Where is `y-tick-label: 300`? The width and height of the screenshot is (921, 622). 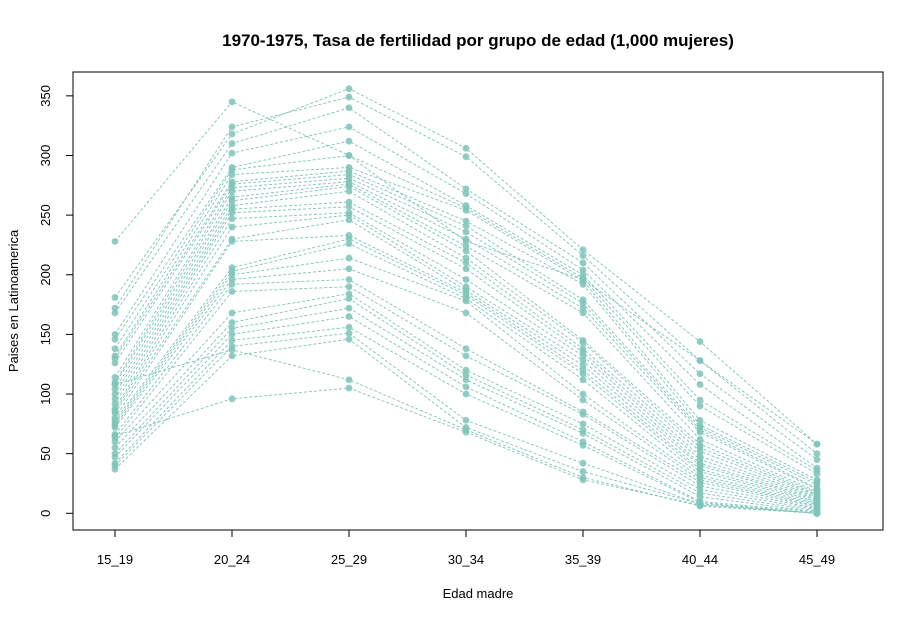
y-tick-label: 300 is located at coordinates (45, 156).